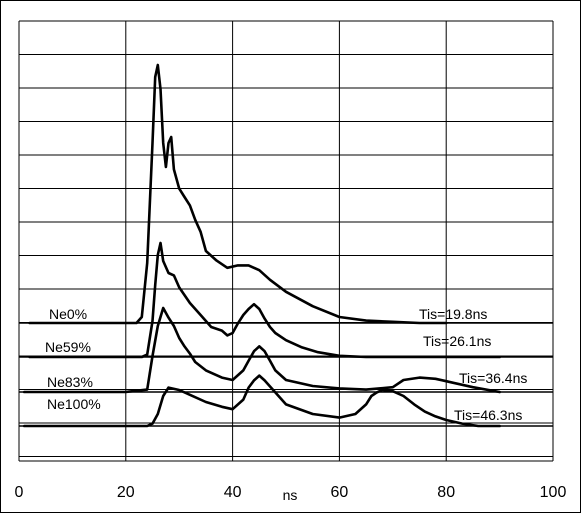  Describe the element at coordinates (68, 347) in the screenshot. I see `series-name-label: Ne59%` at that location.